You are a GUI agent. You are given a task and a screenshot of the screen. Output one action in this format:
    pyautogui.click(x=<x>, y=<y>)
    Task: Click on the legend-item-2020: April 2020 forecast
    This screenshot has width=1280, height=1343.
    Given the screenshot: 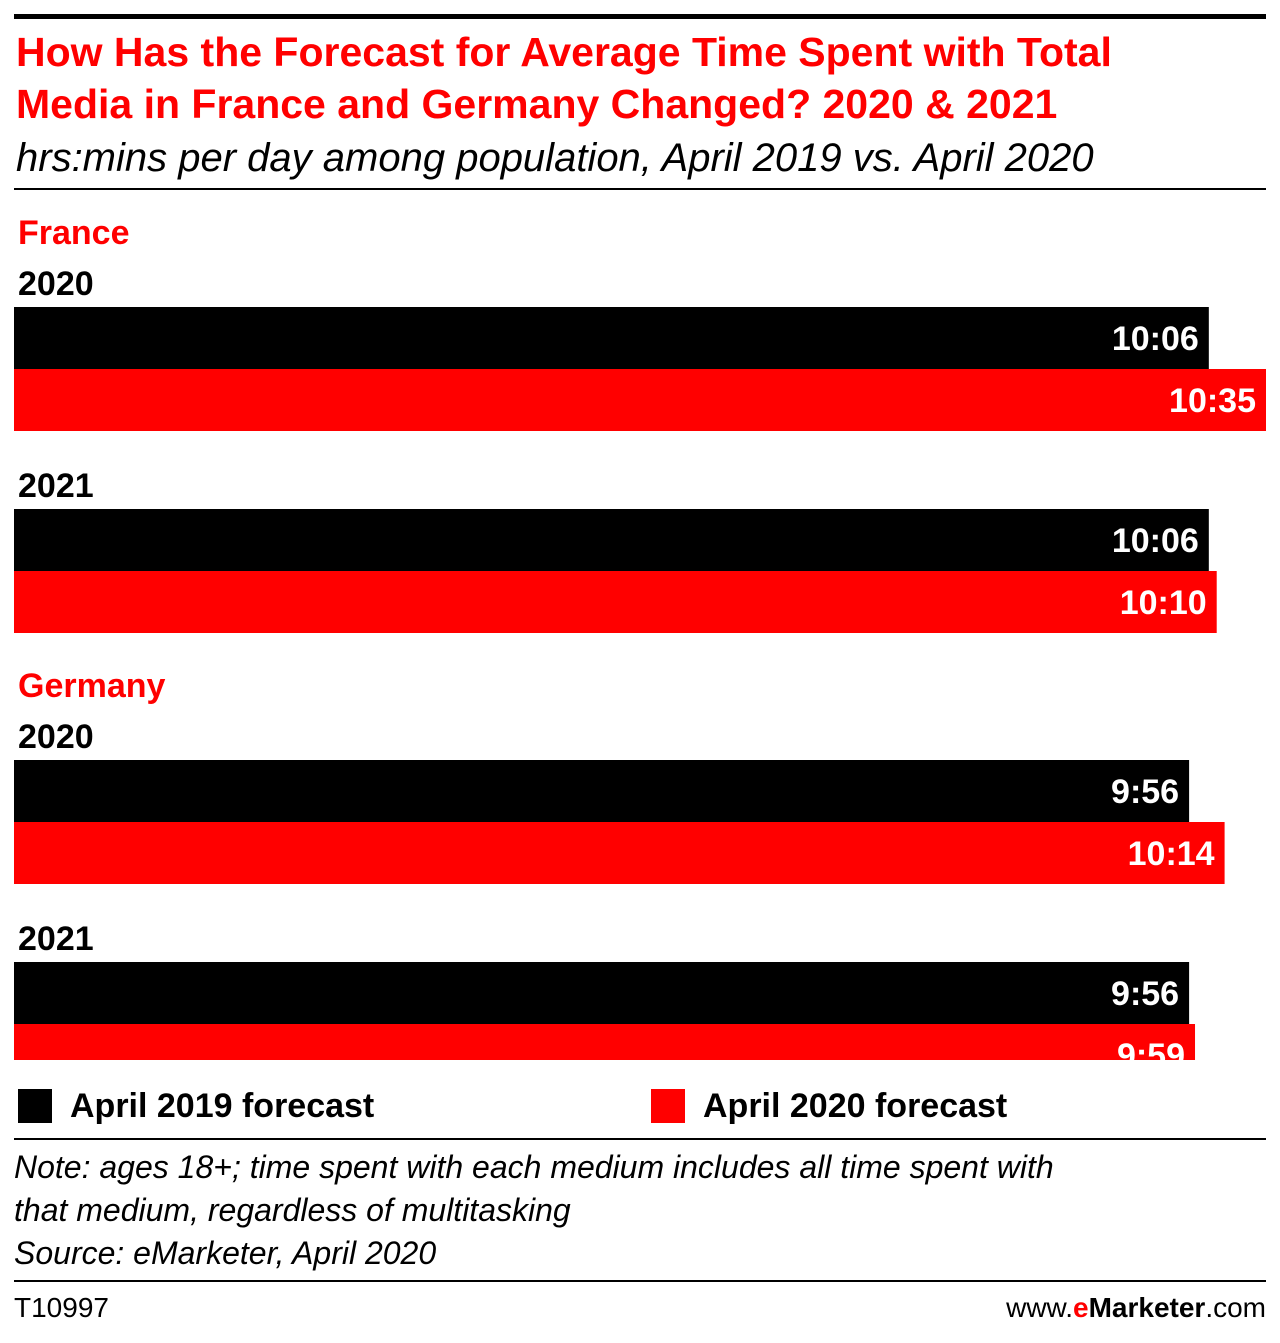 What is the action you would take?
    pyautogui.click(x=829, y=1106)
    